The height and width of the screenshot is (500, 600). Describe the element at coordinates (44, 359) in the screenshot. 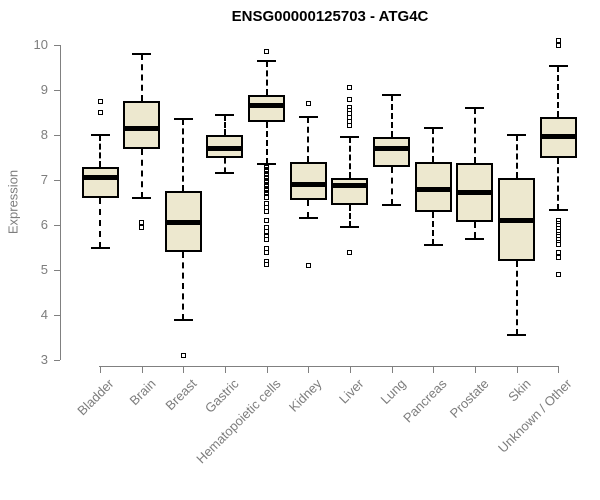

I see `y-tick-label: 3` at that location.